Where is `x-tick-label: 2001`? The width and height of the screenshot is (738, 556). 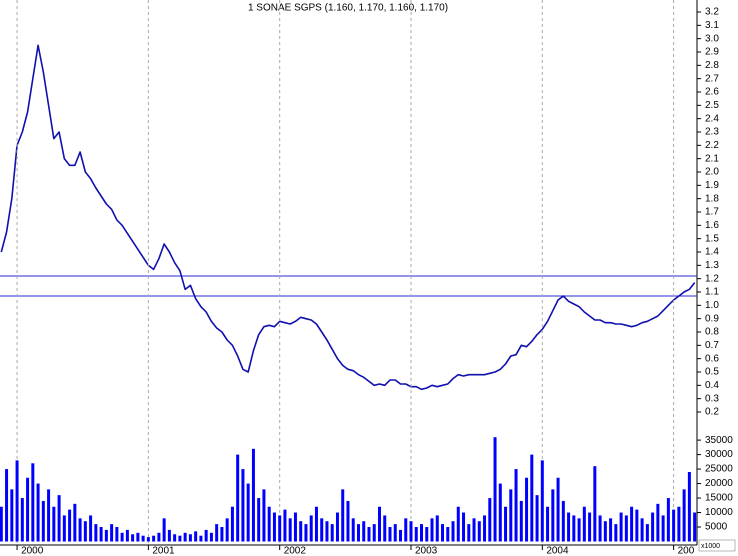 x-tick-label: 2001 is located at coordinates (163, 551).